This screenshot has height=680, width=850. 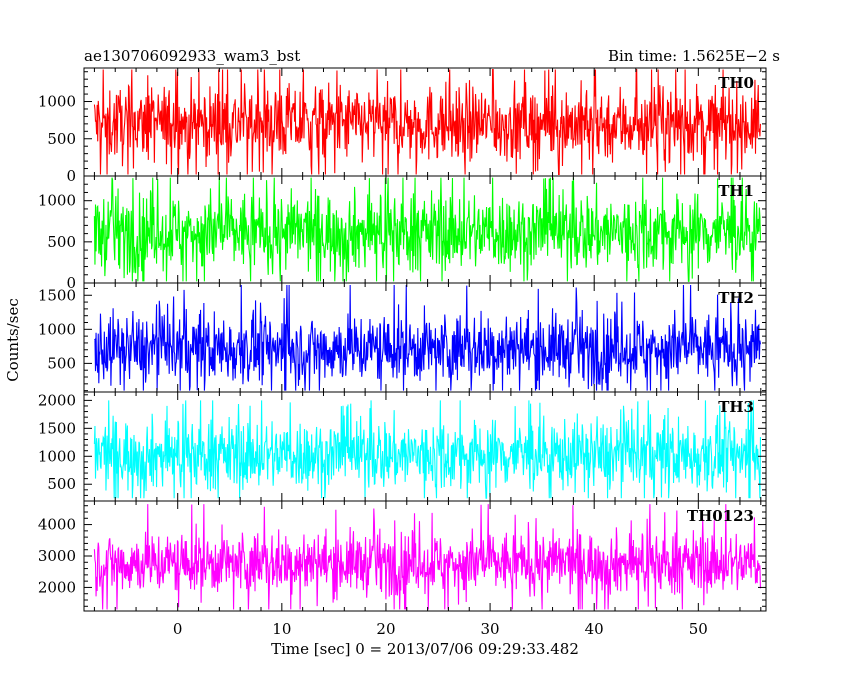 What do you see at coordinates (490, 629) in the screenshot?
I see `x-tick-label: 30` at bounding box center [490, 629].